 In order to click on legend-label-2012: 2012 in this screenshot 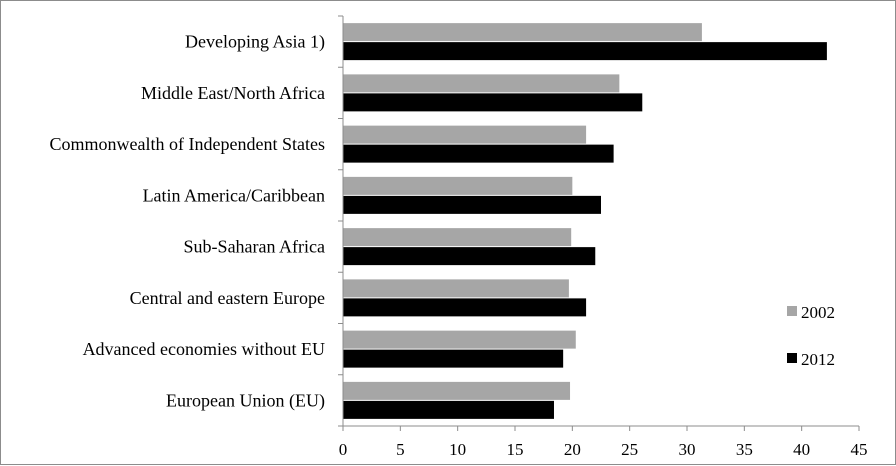, I will do `click(818, 359)`.